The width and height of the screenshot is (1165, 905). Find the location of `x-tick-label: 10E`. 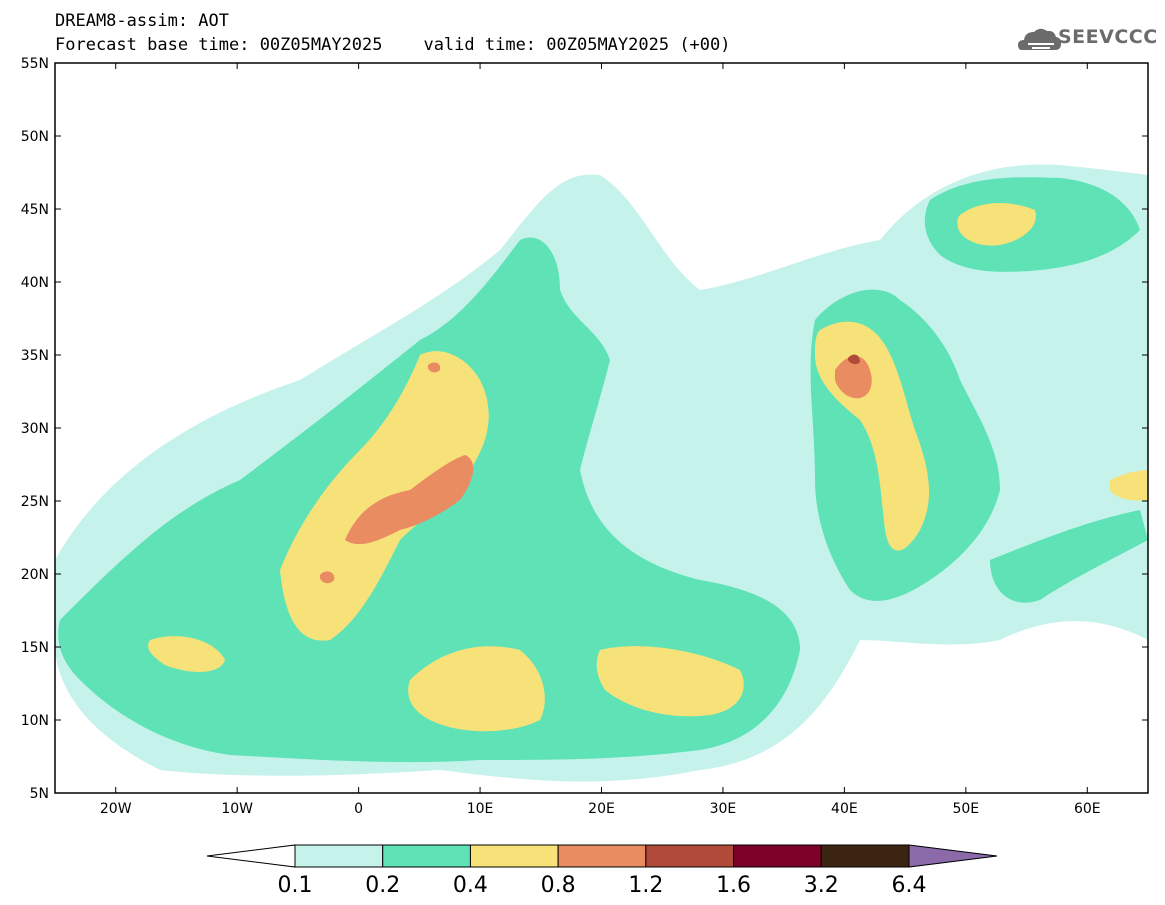

x-tick-label: 10E is located at coordinates (480, 809).